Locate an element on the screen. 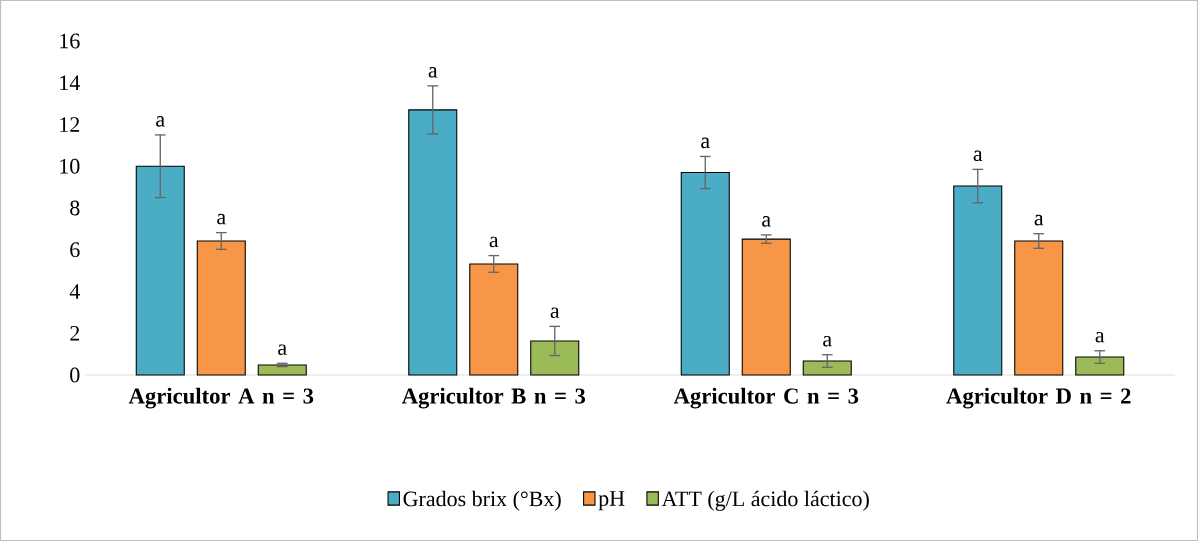 The image size is (1198, 541). y-tick-label: 8 is located at coordinates (75, 208).